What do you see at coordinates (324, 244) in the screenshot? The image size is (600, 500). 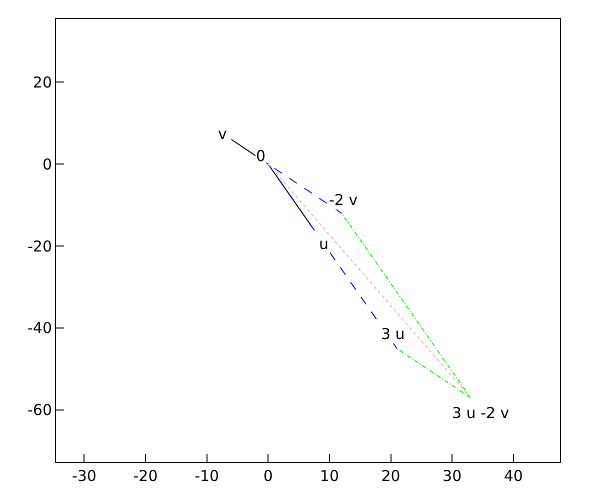 I see `annotation: u` at bounding box center [324, 244].